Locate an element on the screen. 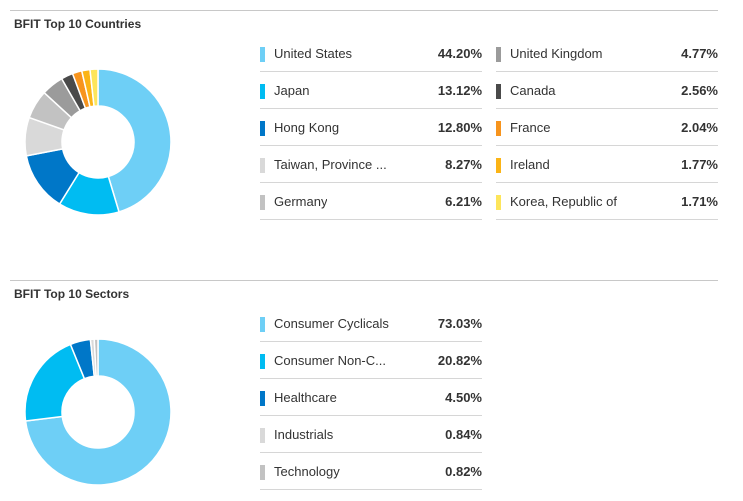 This screenshot has width=743, height=501. legend-item-consumer-non-c: Consumer Non-C... 20.82% is located at coordinates (371, 361).